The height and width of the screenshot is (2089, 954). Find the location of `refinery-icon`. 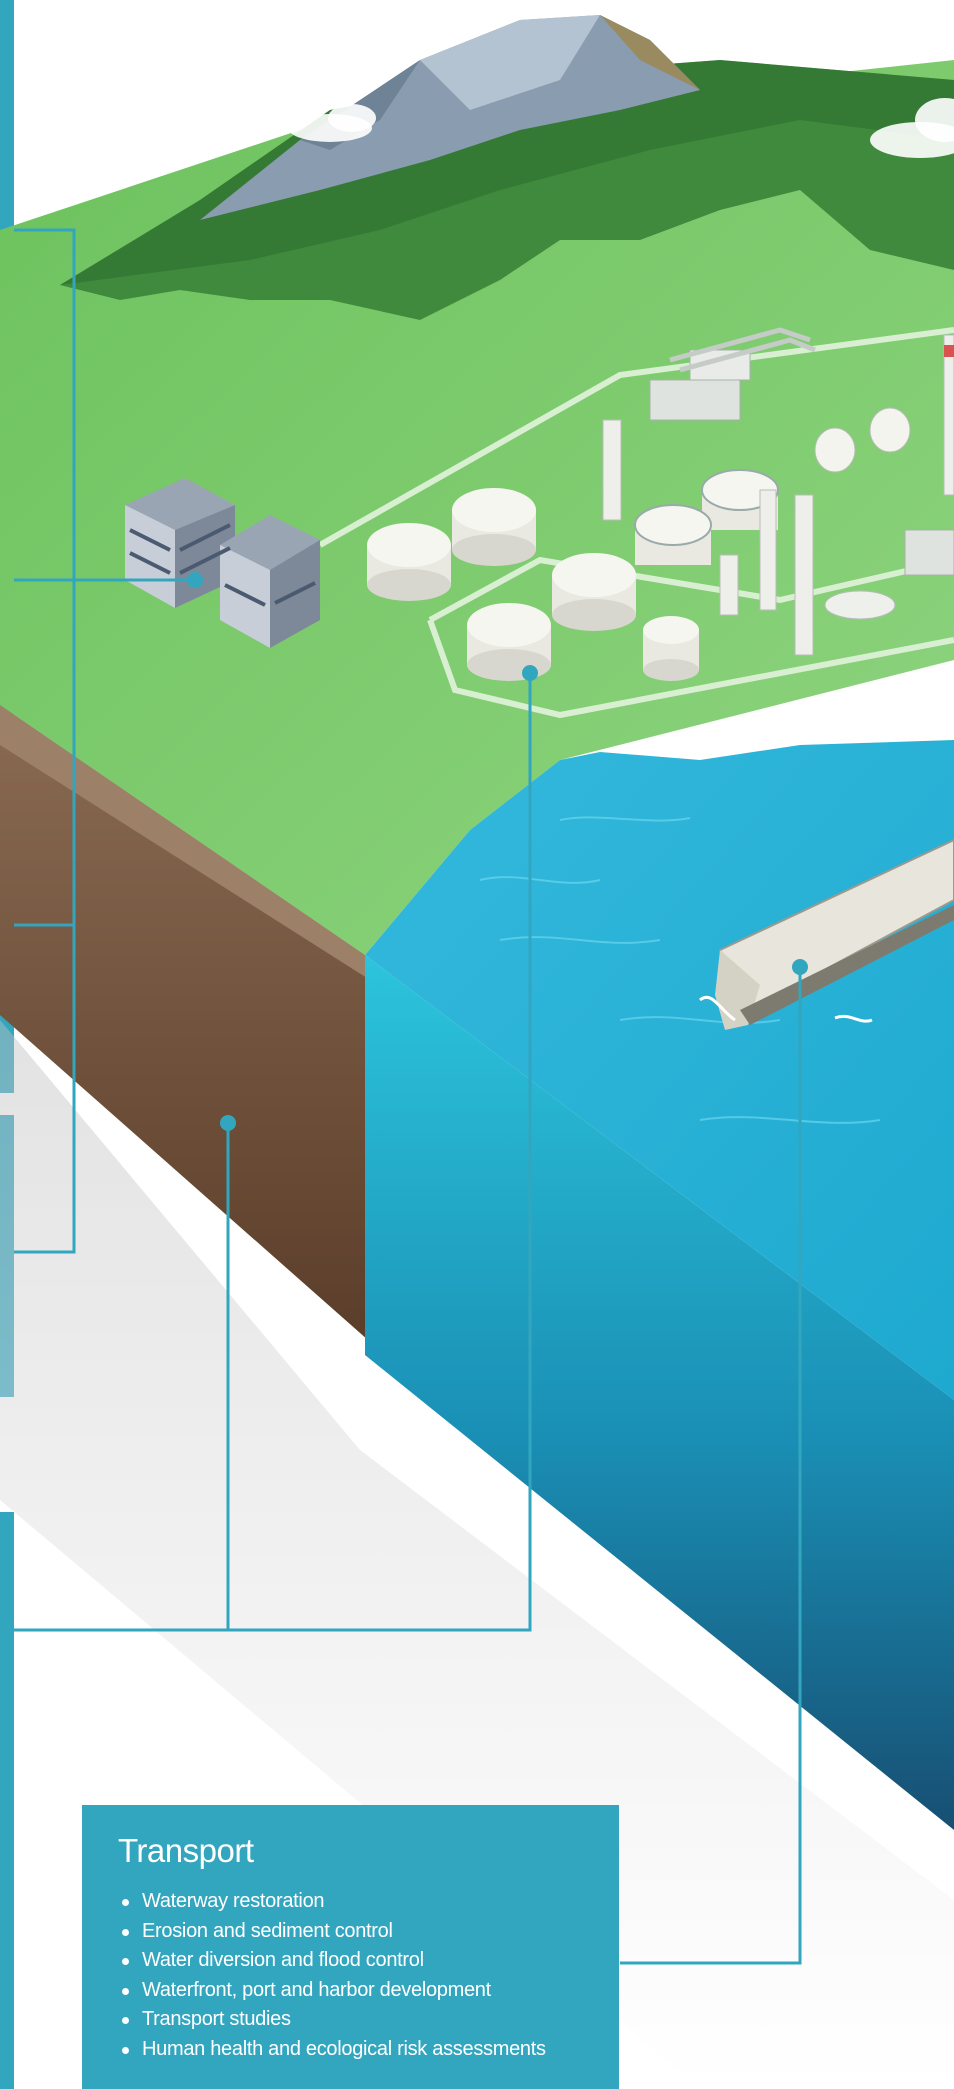

refinery-icon is located at coordinates (778, 491).